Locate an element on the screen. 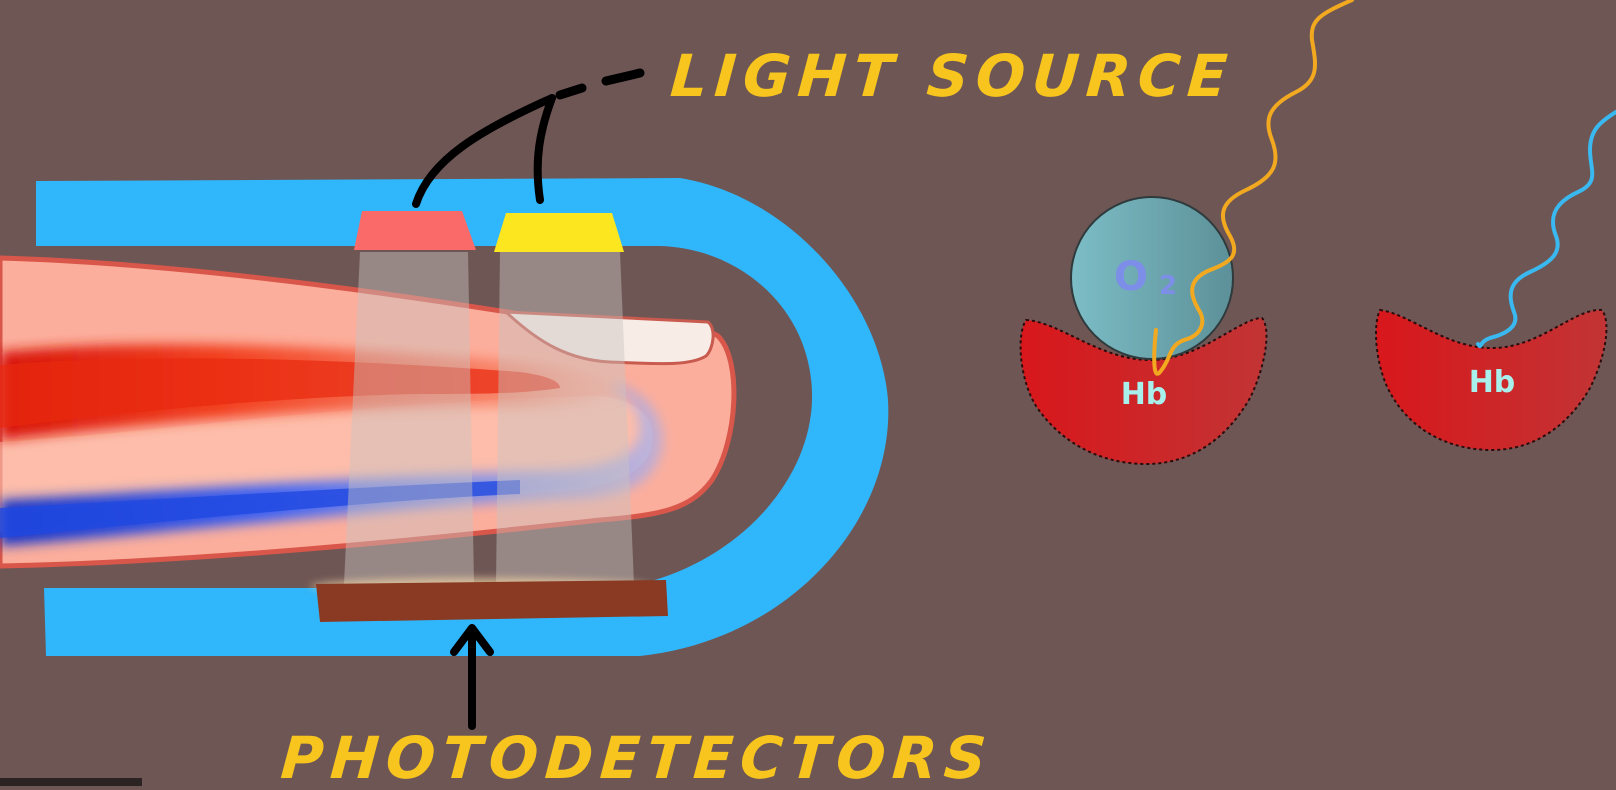 The width and height of the screenshot is (1616, 790). pointer-to-yellow-led is located at coordinates (544, 149).